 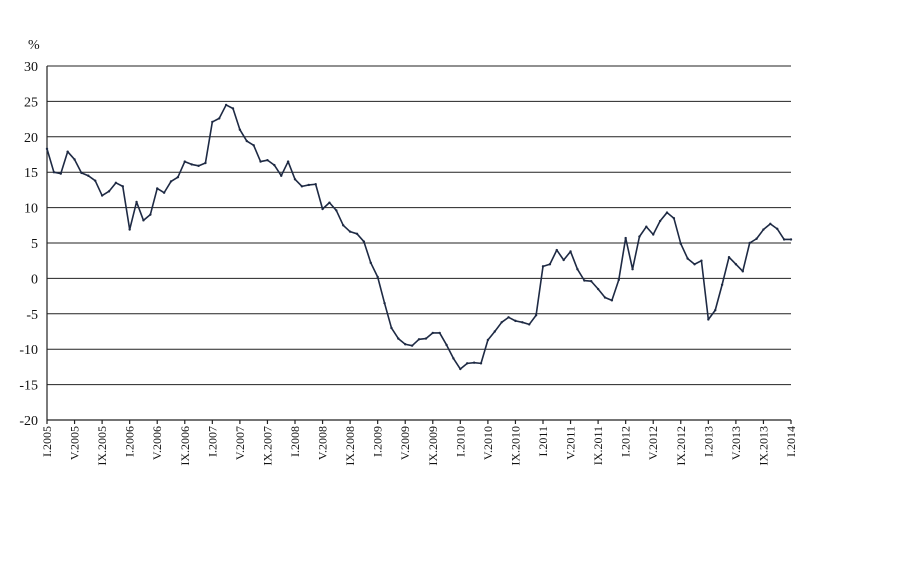 What do you see at coordinates (102, 446) in the screenshot?
I see `x-tick-label: IX.2005` at bounding box center [102, 446].